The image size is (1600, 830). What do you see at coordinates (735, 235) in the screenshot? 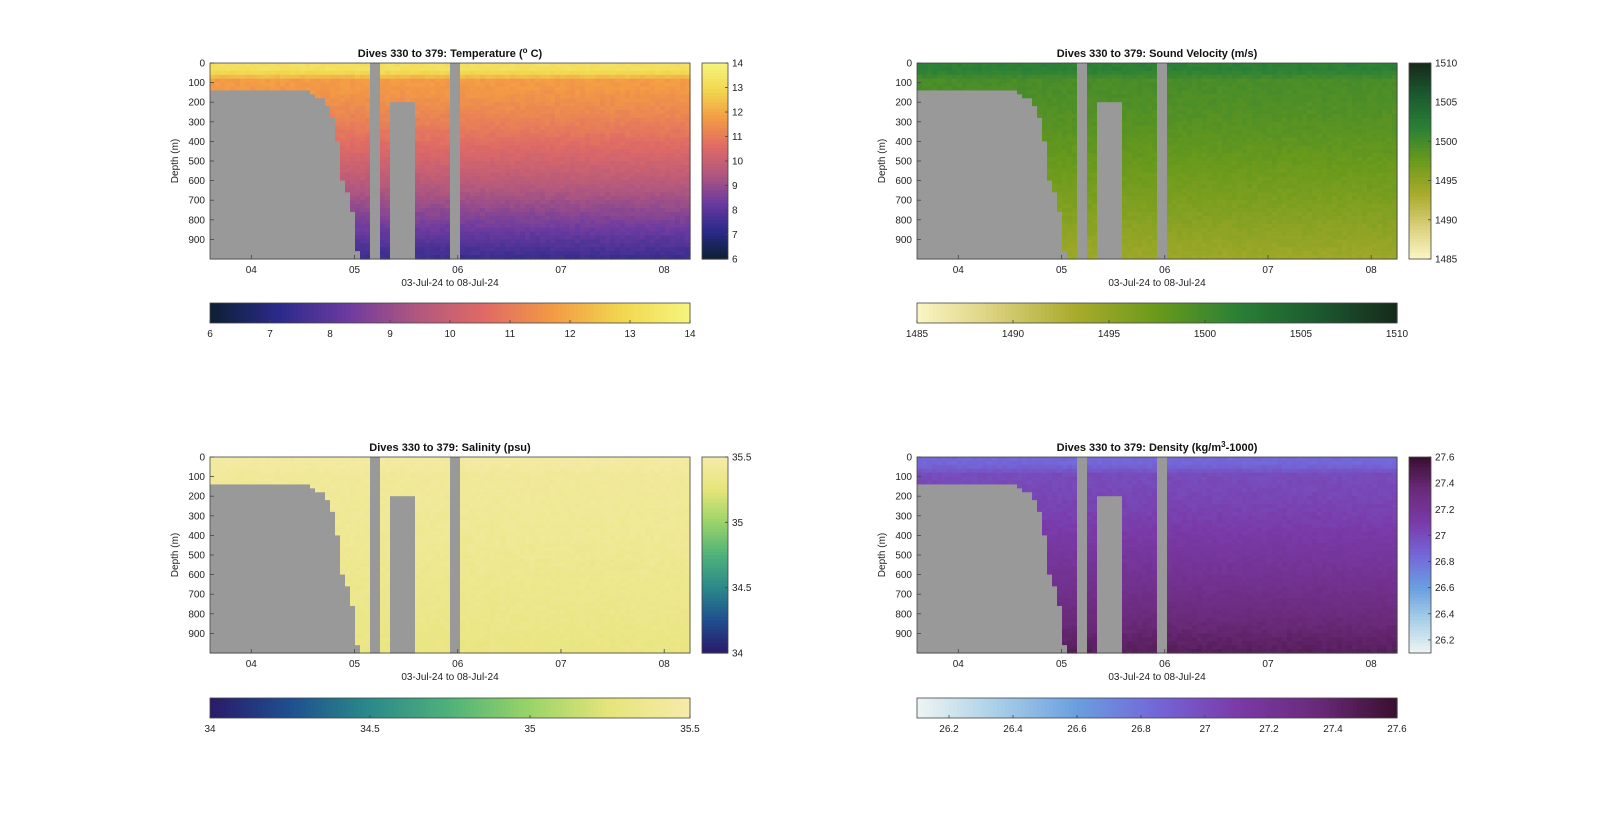
I see `colorbar-tick-label: 7` at bounding box center [735, 235].